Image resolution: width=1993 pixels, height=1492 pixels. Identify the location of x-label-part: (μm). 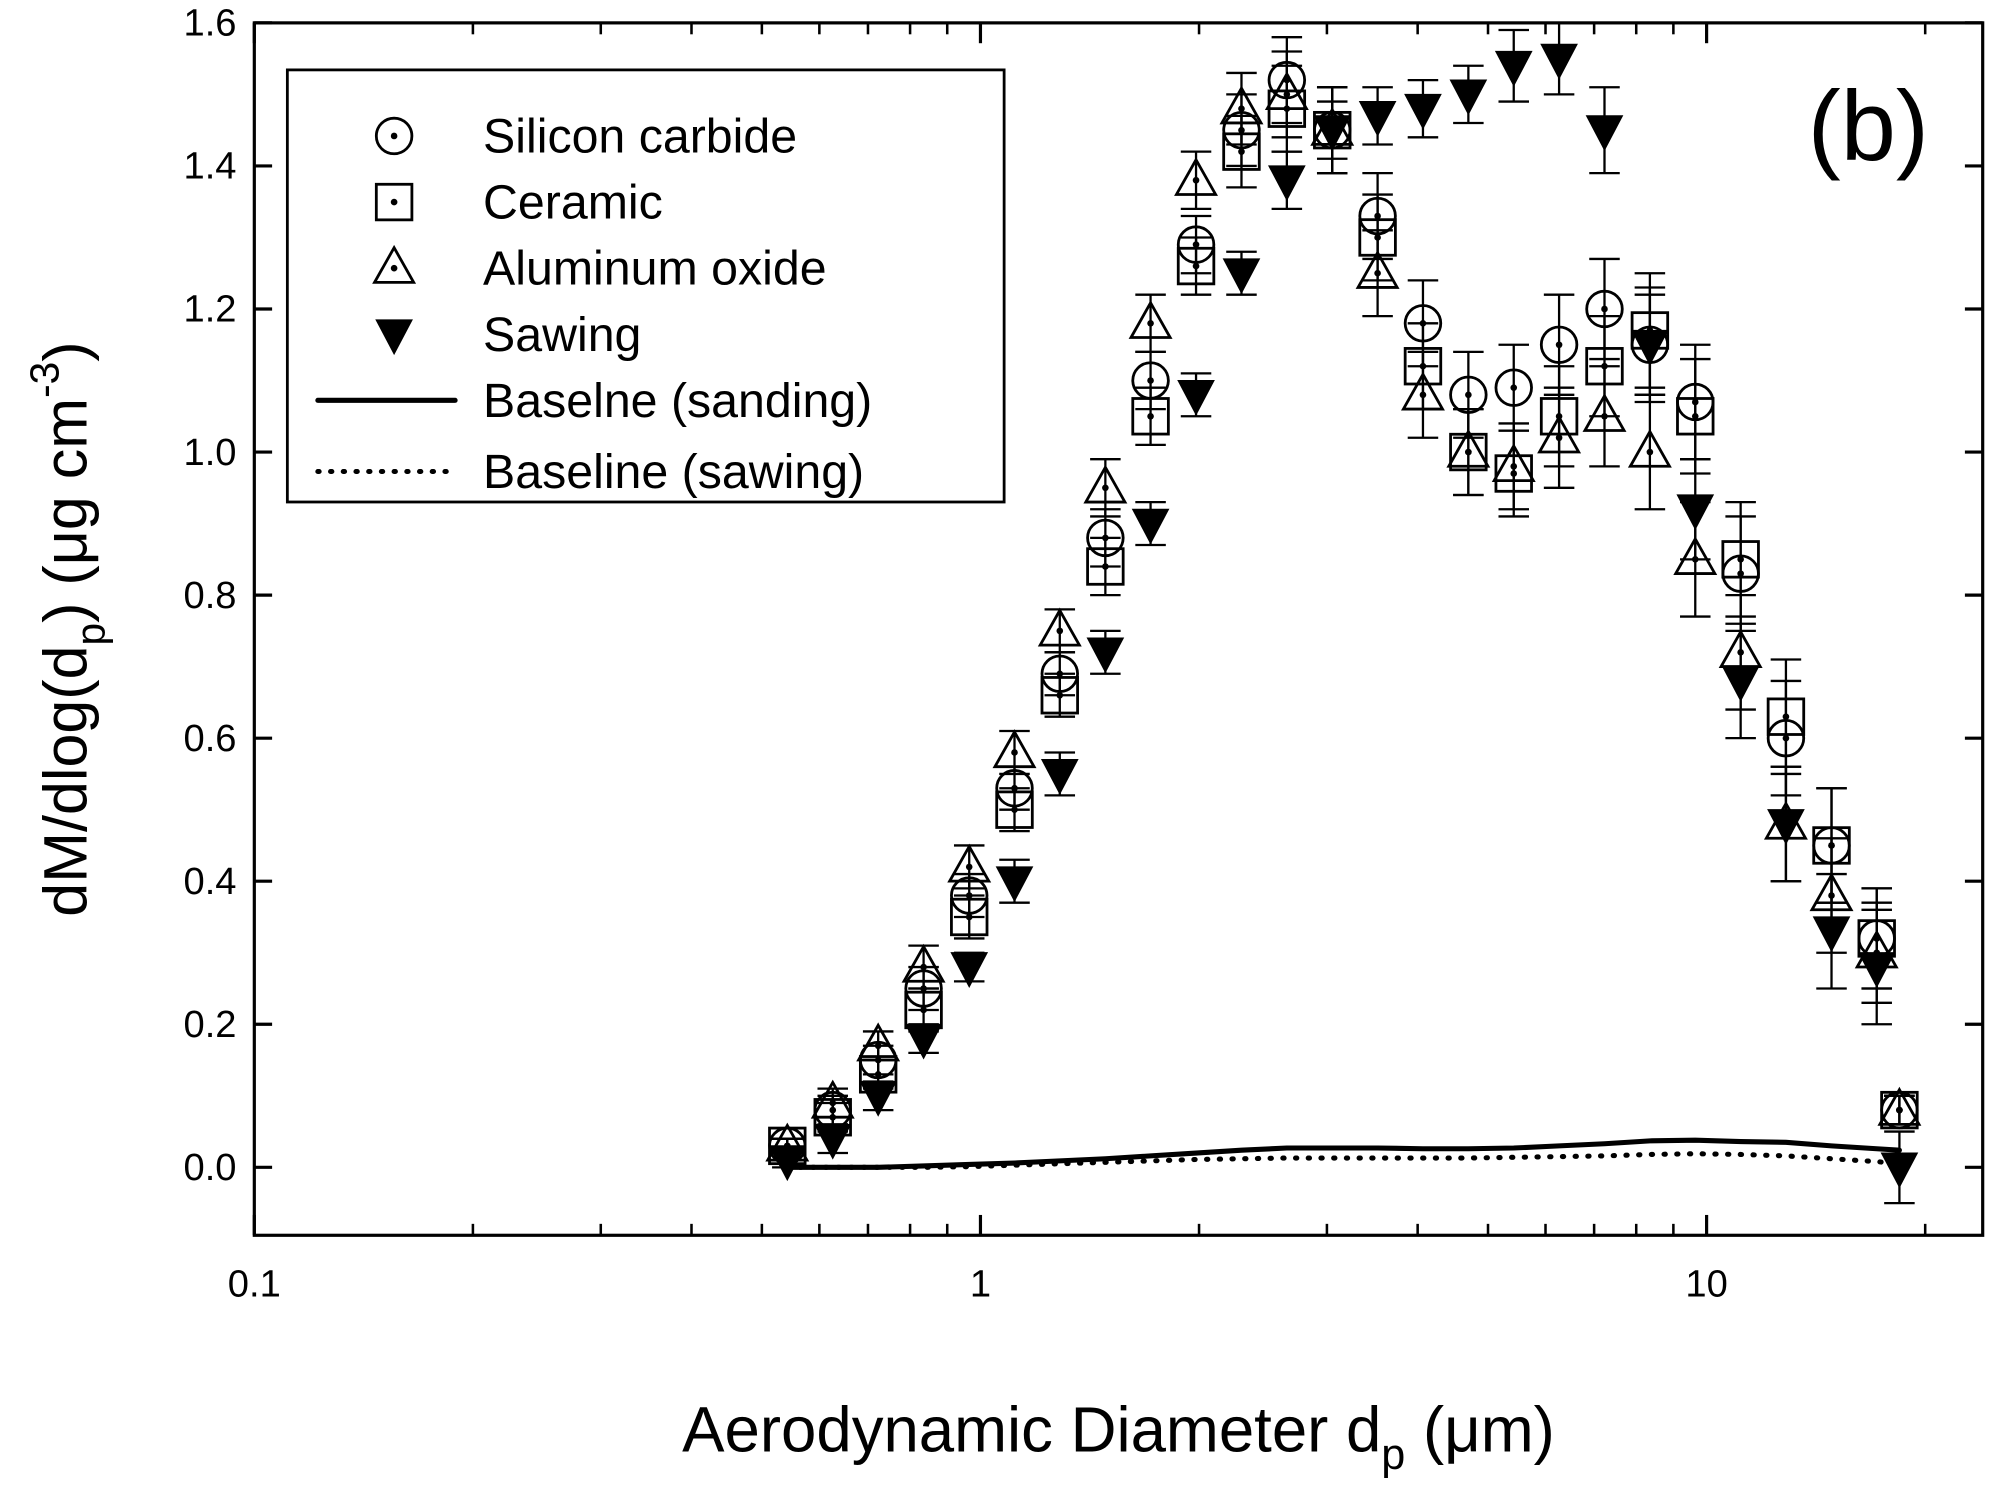
(1480, 1429).